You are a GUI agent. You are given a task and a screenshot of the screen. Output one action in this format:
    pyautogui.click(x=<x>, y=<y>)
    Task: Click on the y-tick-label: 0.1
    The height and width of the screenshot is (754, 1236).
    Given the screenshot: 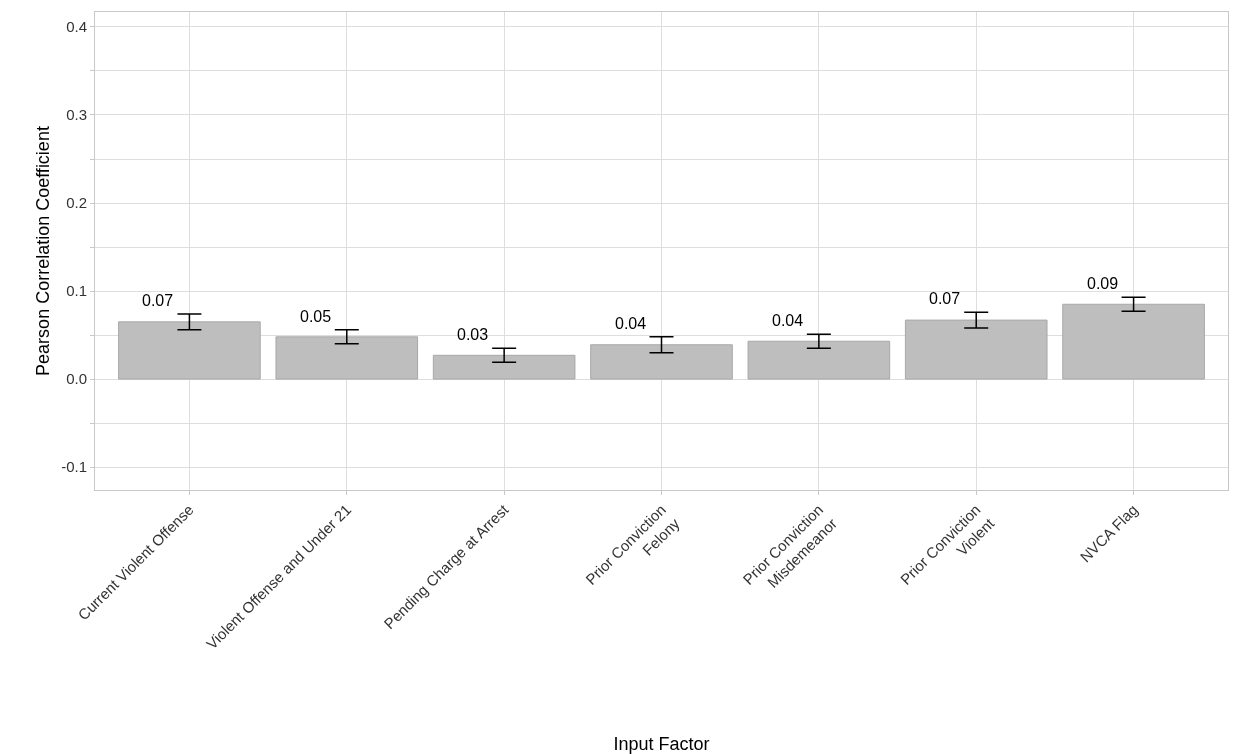 What is the action you would take?
    pyautogui.click(x=76, y=291)
    